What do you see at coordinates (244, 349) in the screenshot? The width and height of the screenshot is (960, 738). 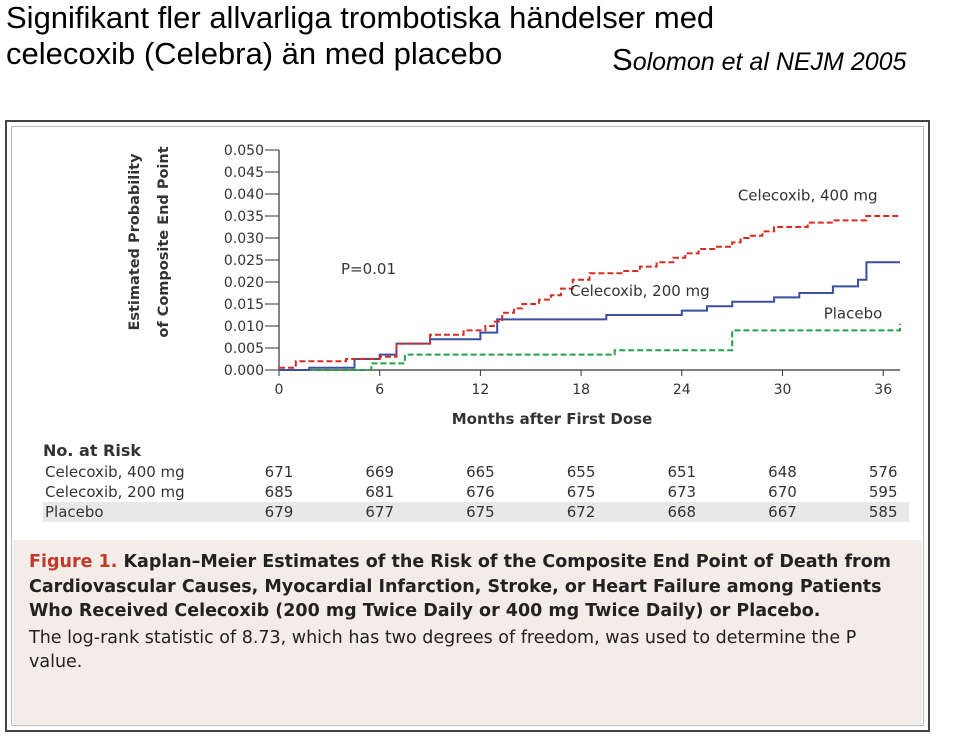 I see `y-tick-label: 0.005` at bounding box center [244, 349].